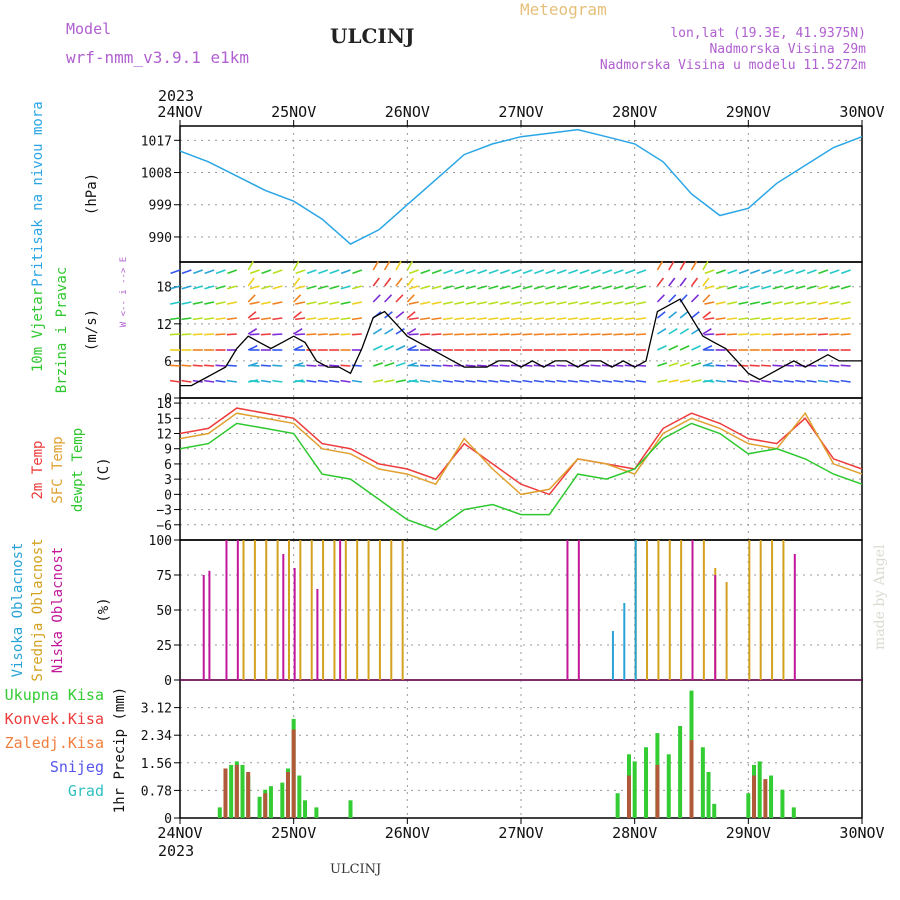 The image size is (900, 900). Describe the element at coordinates (164, 404) in the screenshot. I see `temperature-ytick-label: 18` at that location.